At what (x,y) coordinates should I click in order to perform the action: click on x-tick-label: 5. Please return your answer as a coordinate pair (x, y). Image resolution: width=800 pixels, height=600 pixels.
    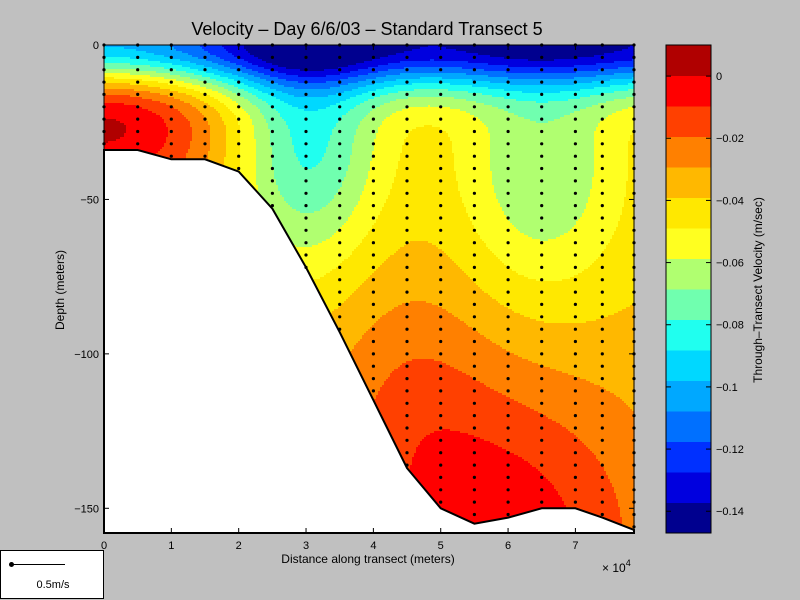
    Looking at the image, I should click on (441, 546).